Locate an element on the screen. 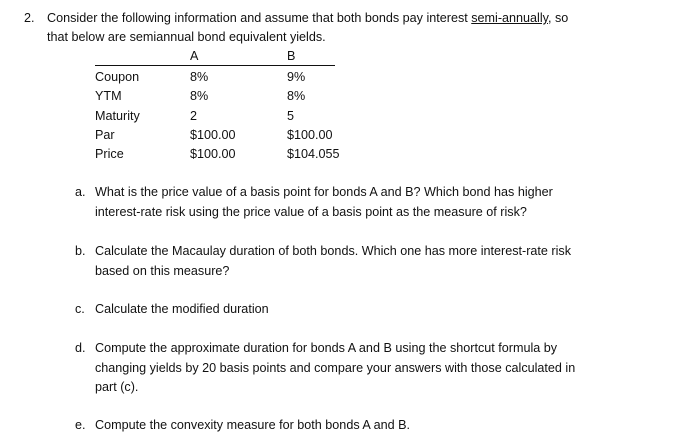 The image size is (678, 440). table-cell-label: YTM is located at coordinates (108, 96).